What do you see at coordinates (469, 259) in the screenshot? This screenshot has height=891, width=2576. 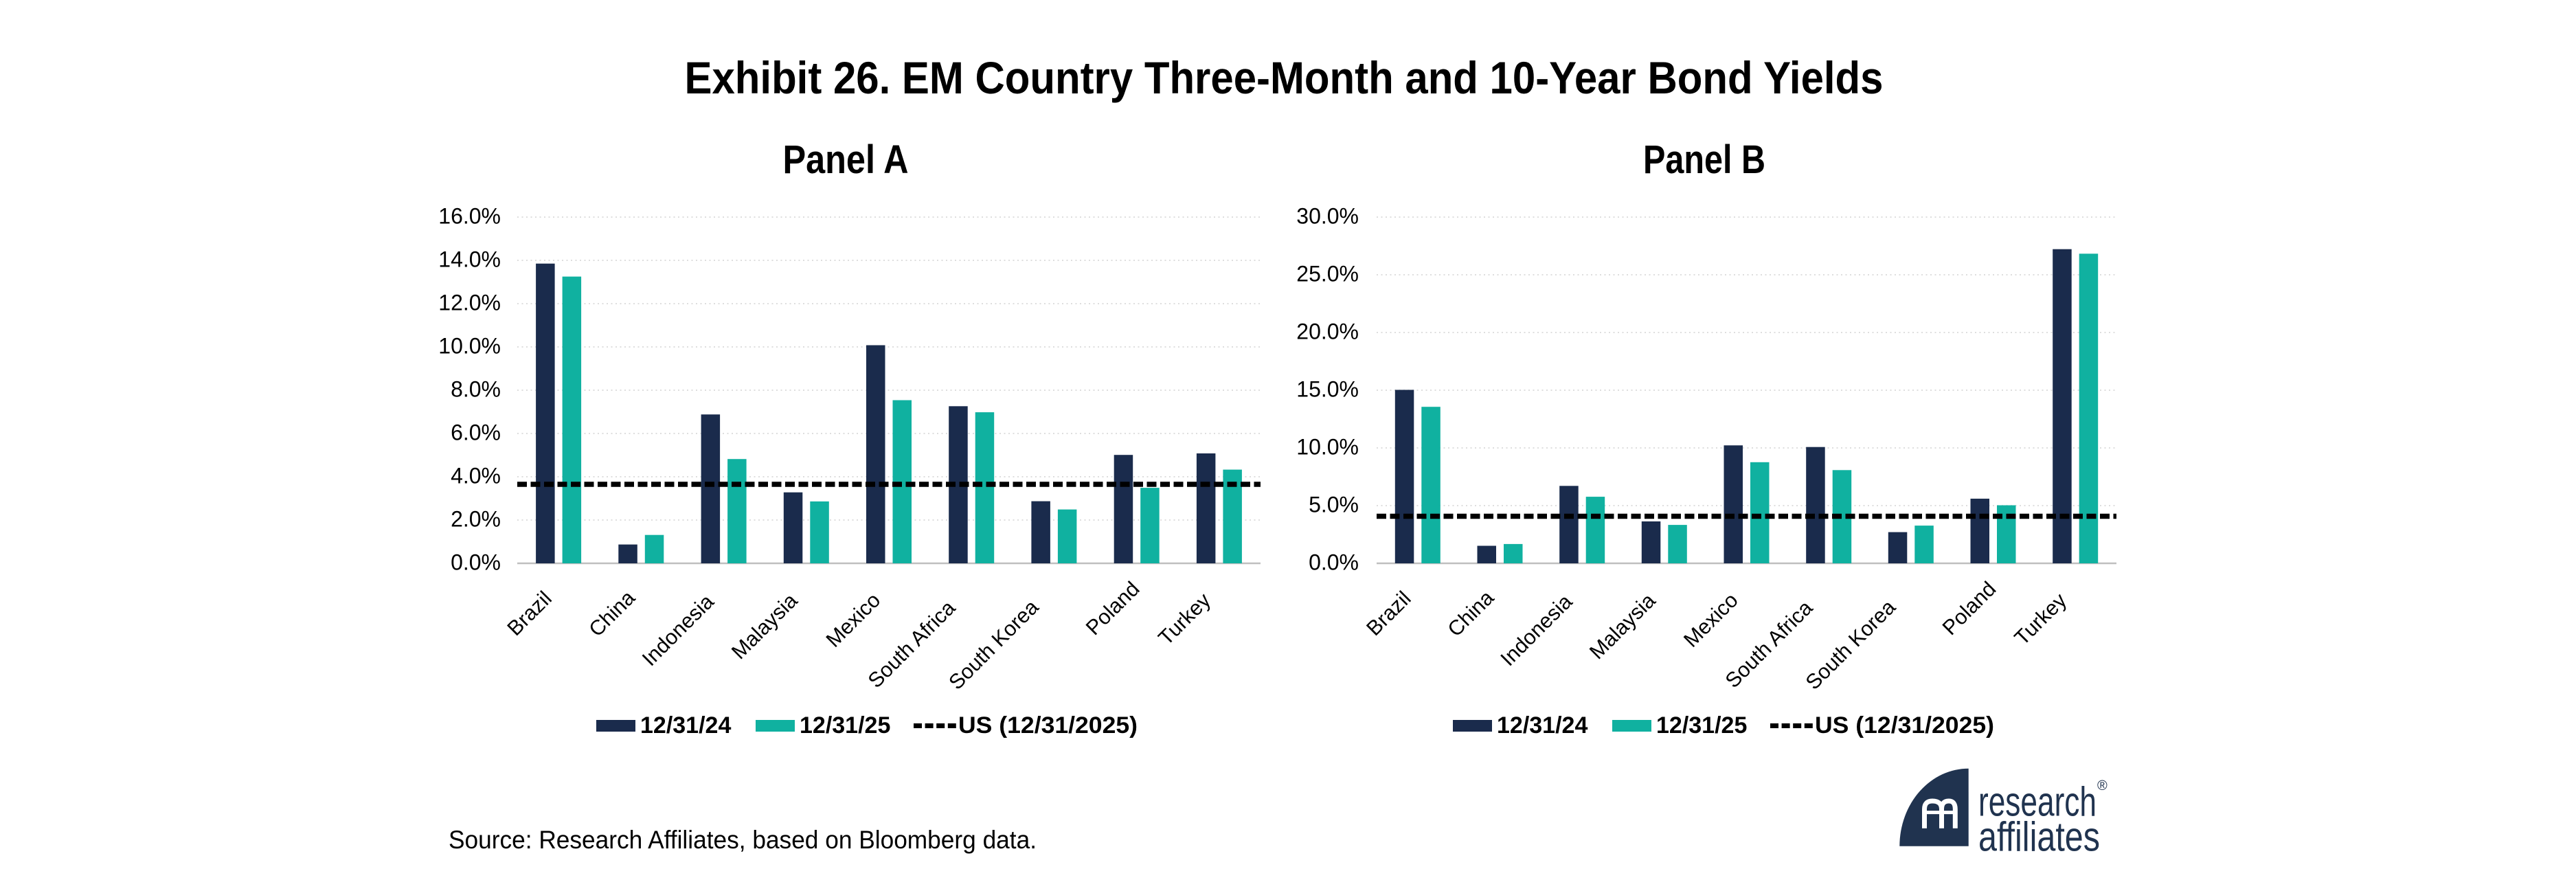 I see `svg-text: 14.0%` at bounding box center [469, 259].